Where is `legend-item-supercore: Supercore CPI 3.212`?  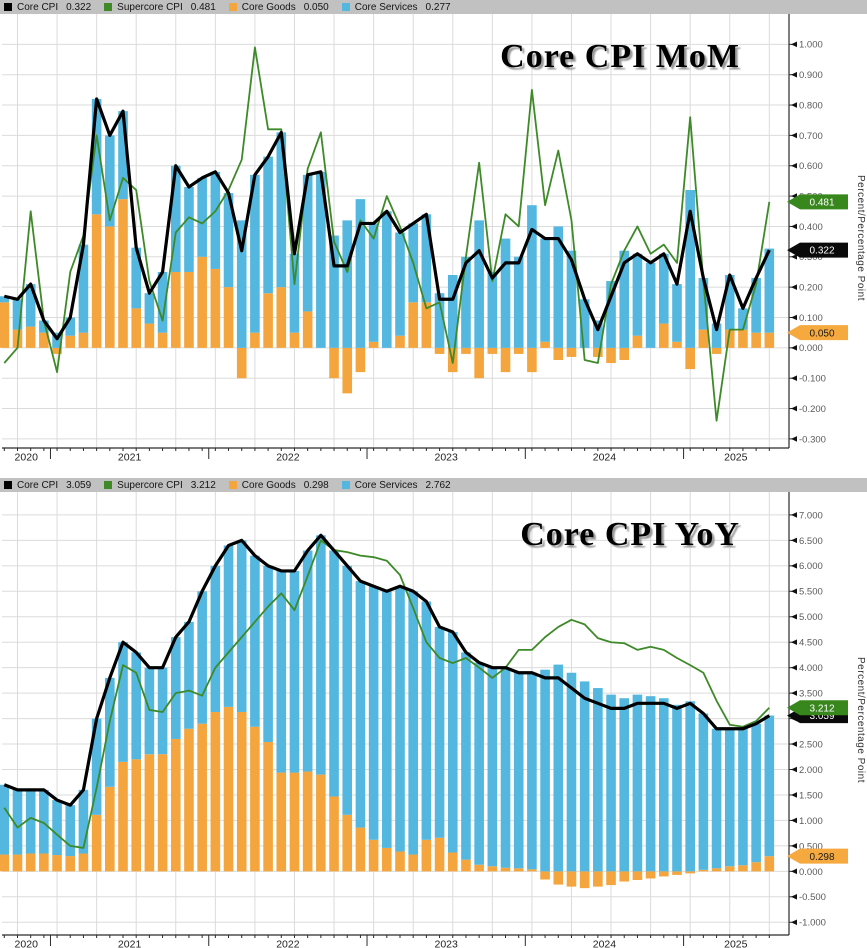
legend-item-supercore: Supercore CPI 3.212 is located at coordinates (160, 485).